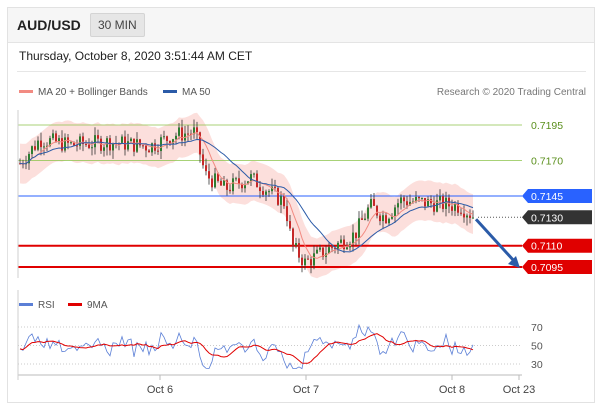 The height and width of the screenshot is (405, 598). I want to click on x-tick-label: Oct 7, so click(306, 390).